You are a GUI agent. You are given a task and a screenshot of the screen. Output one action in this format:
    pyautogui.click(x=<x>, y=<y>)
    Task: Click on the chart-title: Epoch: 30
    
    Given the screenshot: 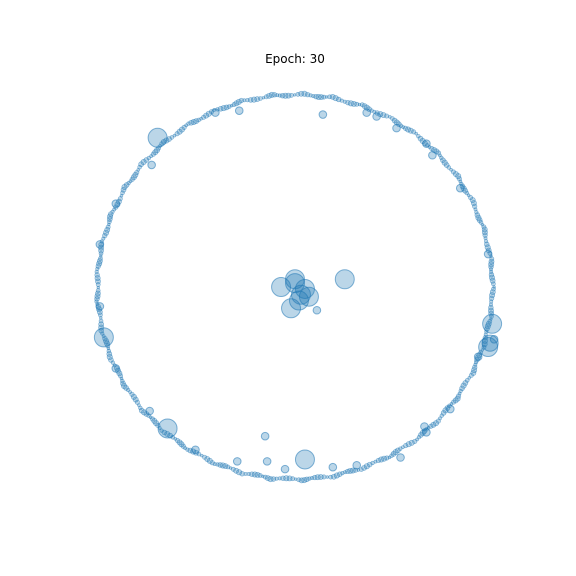 What is the action you would take?
    pyautogui.click(x=295, y=59)
    